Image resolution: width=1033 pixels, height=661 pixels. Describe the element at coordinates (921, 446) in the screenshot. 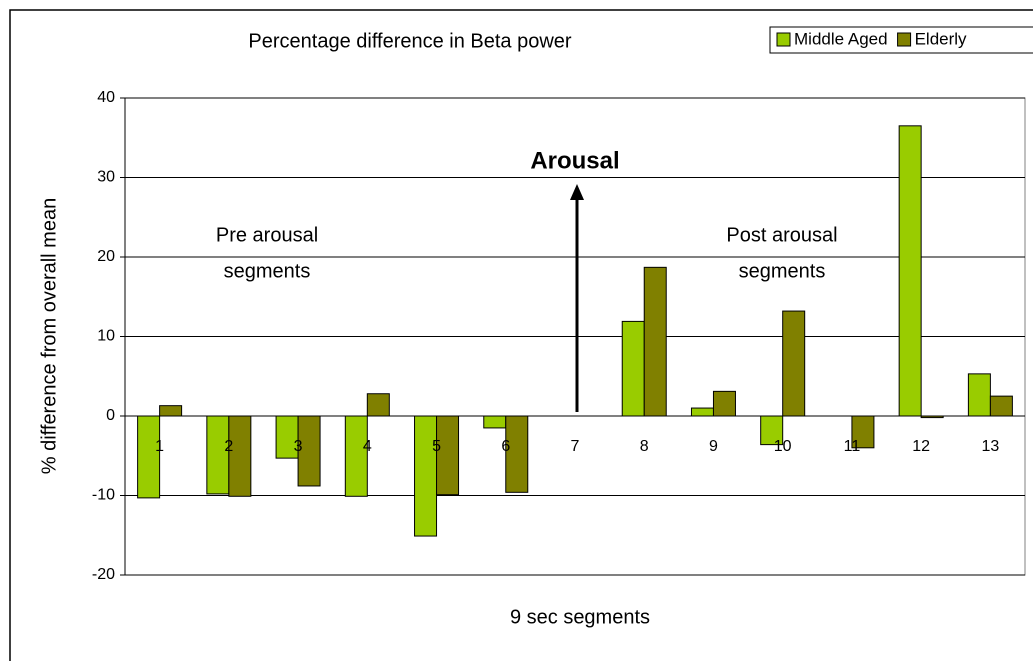

I see `x-tick-label: 12` at that location.